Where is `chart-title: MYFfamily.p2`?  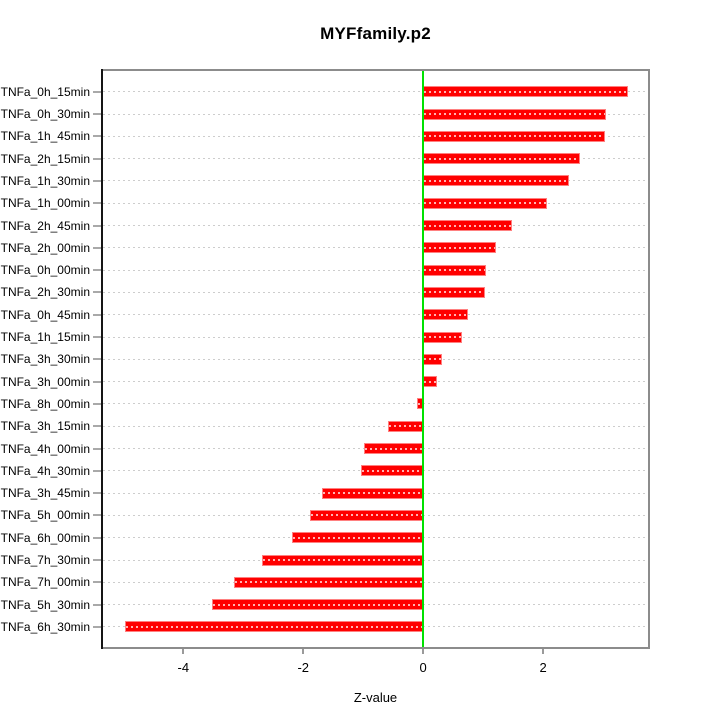 chart-title: MYFfamily.p2 is located at coordinates (375, 33).